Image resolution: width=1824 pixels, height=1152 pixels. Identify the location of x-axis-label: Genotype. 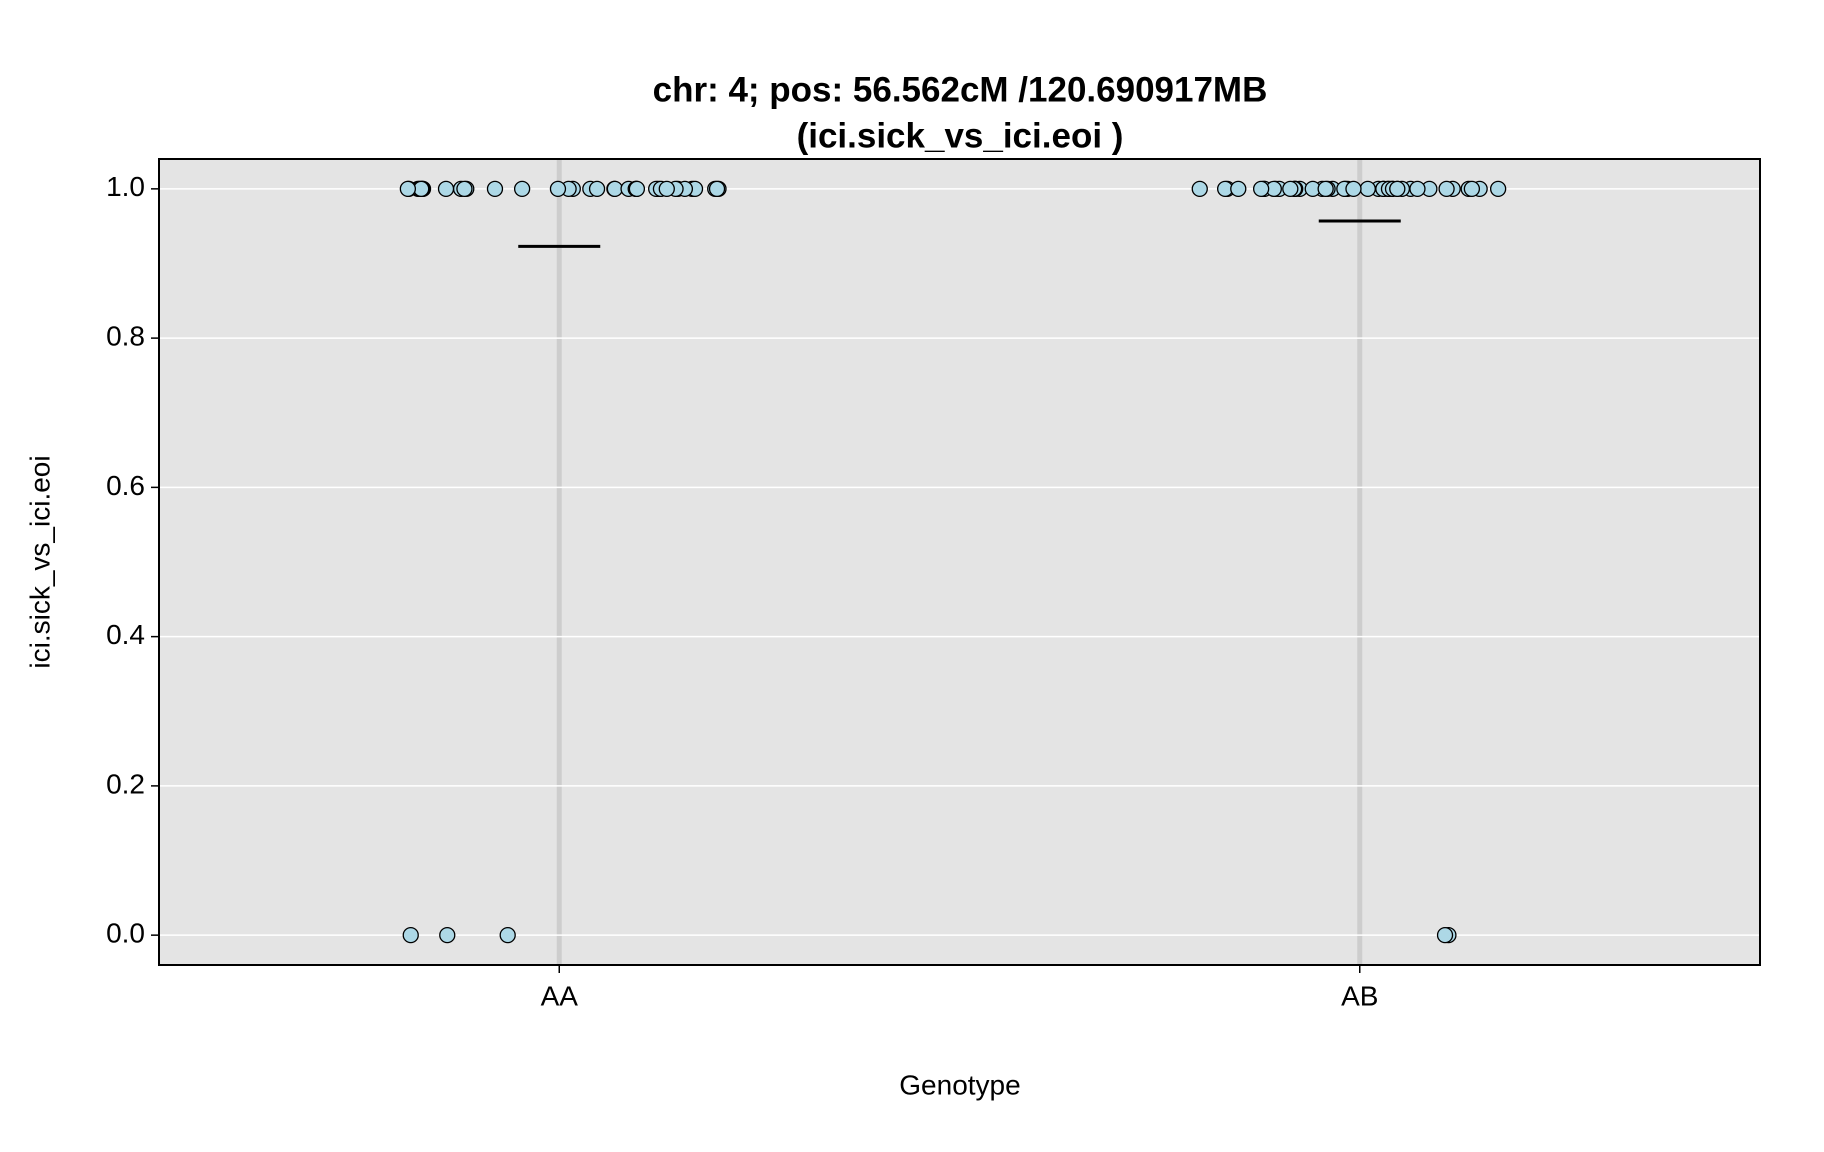
(959, 1084).